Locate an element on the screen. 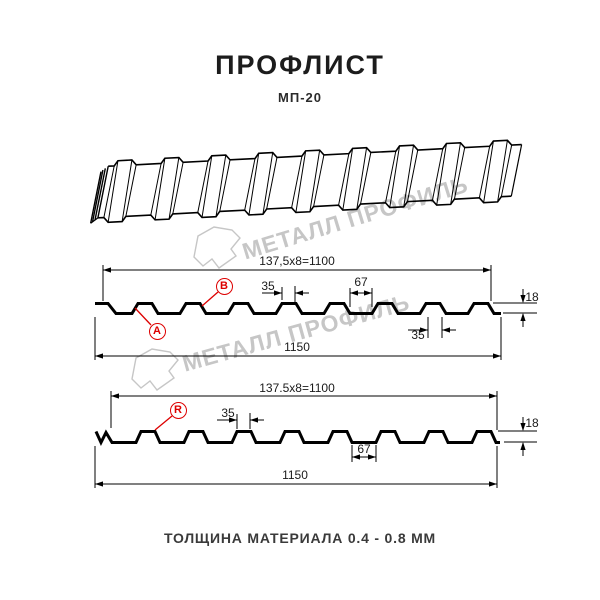  dim-label-module-width-top: 137,5x8=1100 is located at coordinates (297, 261).